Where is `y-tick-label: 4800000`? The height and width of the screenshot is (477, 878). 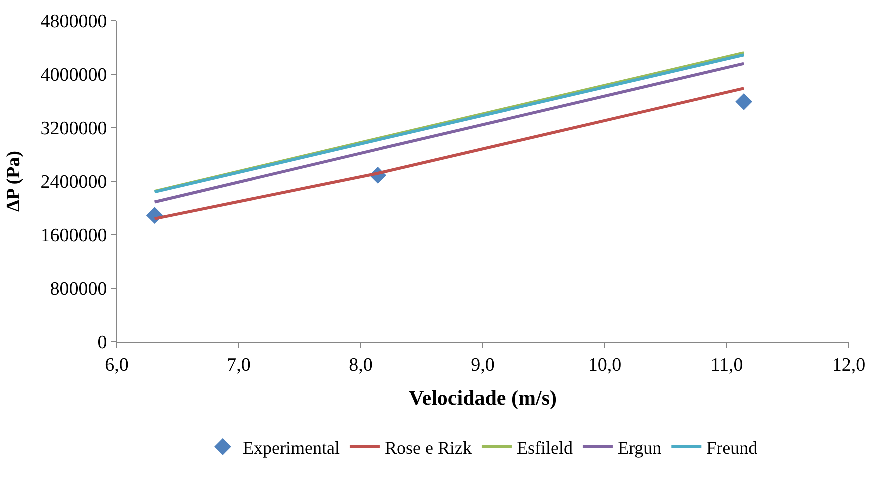 y-tick-label: 4800000 is located at coordinates (74, 22).